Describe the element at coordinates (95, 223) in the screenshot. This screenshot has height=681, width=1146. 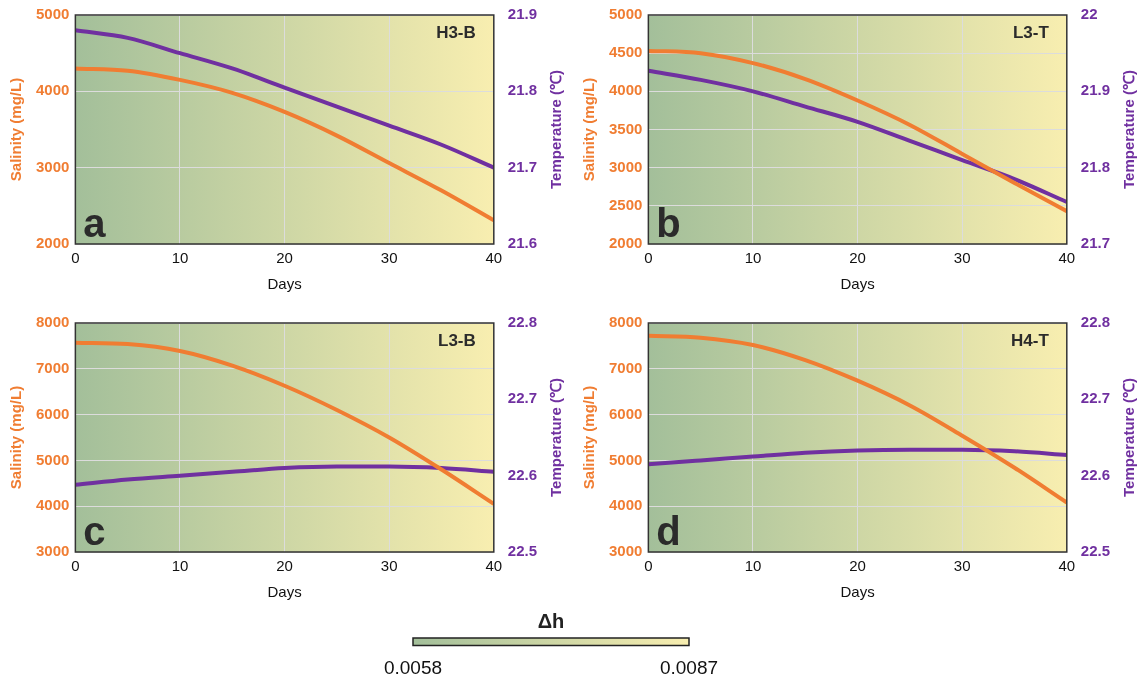
I see `annotation: a` at that location.